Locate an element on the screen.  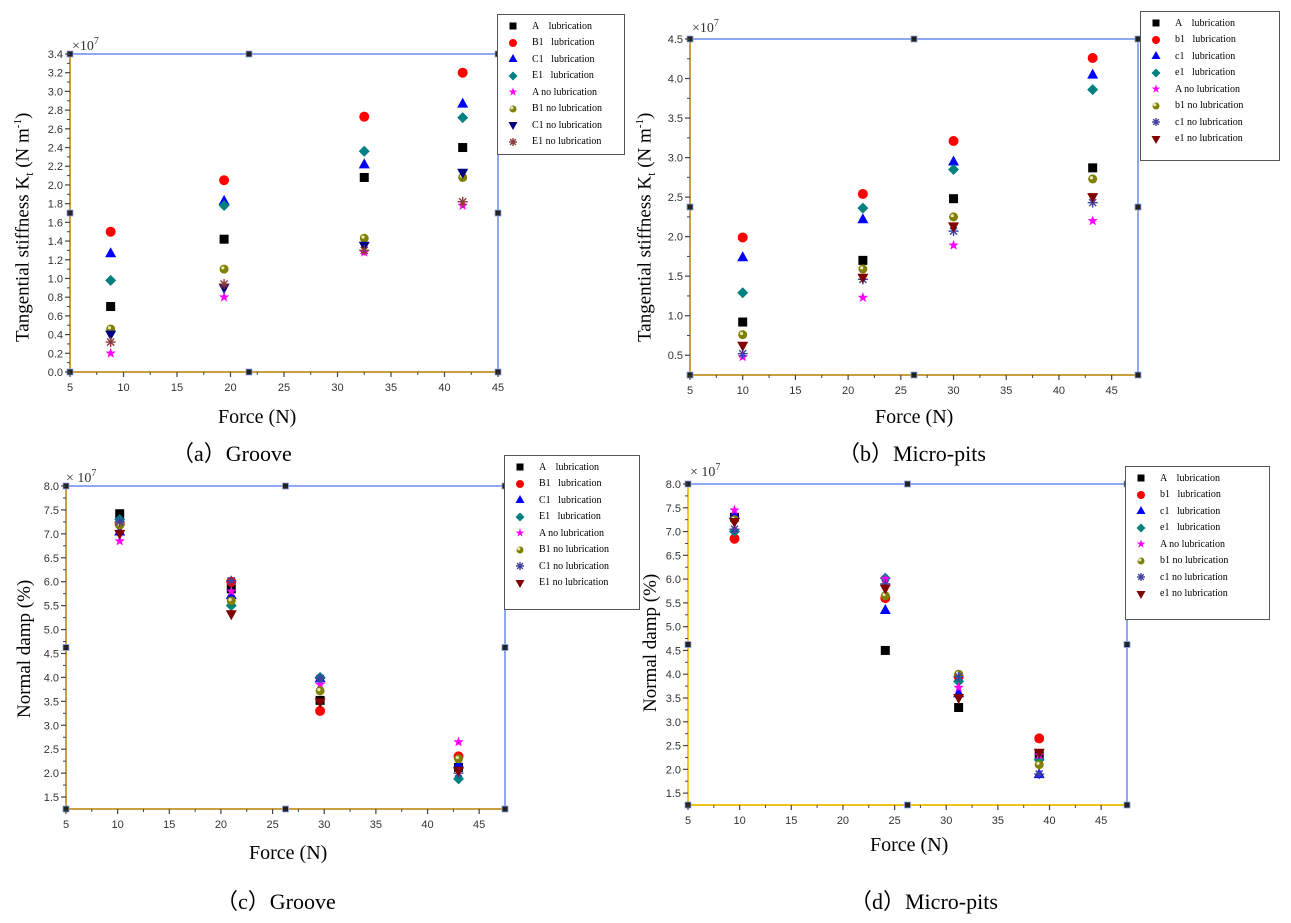
x-tick-label: 5 is located at coordinates (690, 391).